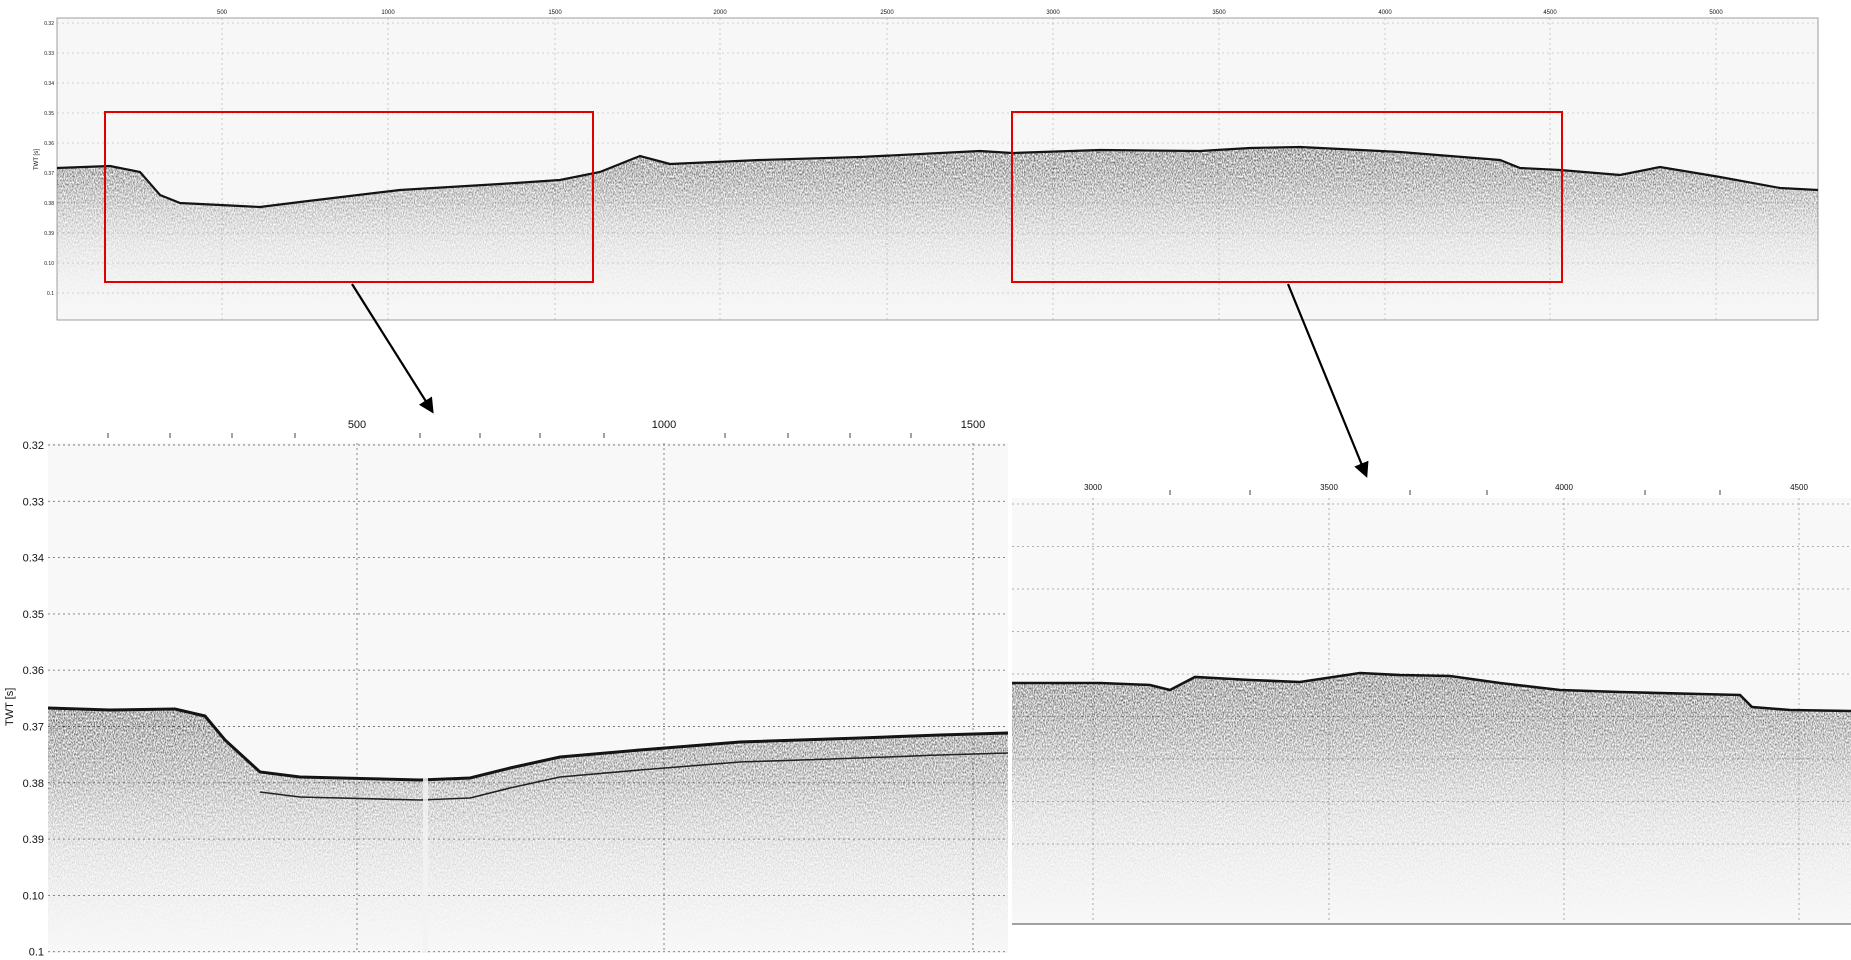  Describe the element at coordinates (49, 114) in the screenshot. I see `overview-y-tick-label: 0.35` at that location.